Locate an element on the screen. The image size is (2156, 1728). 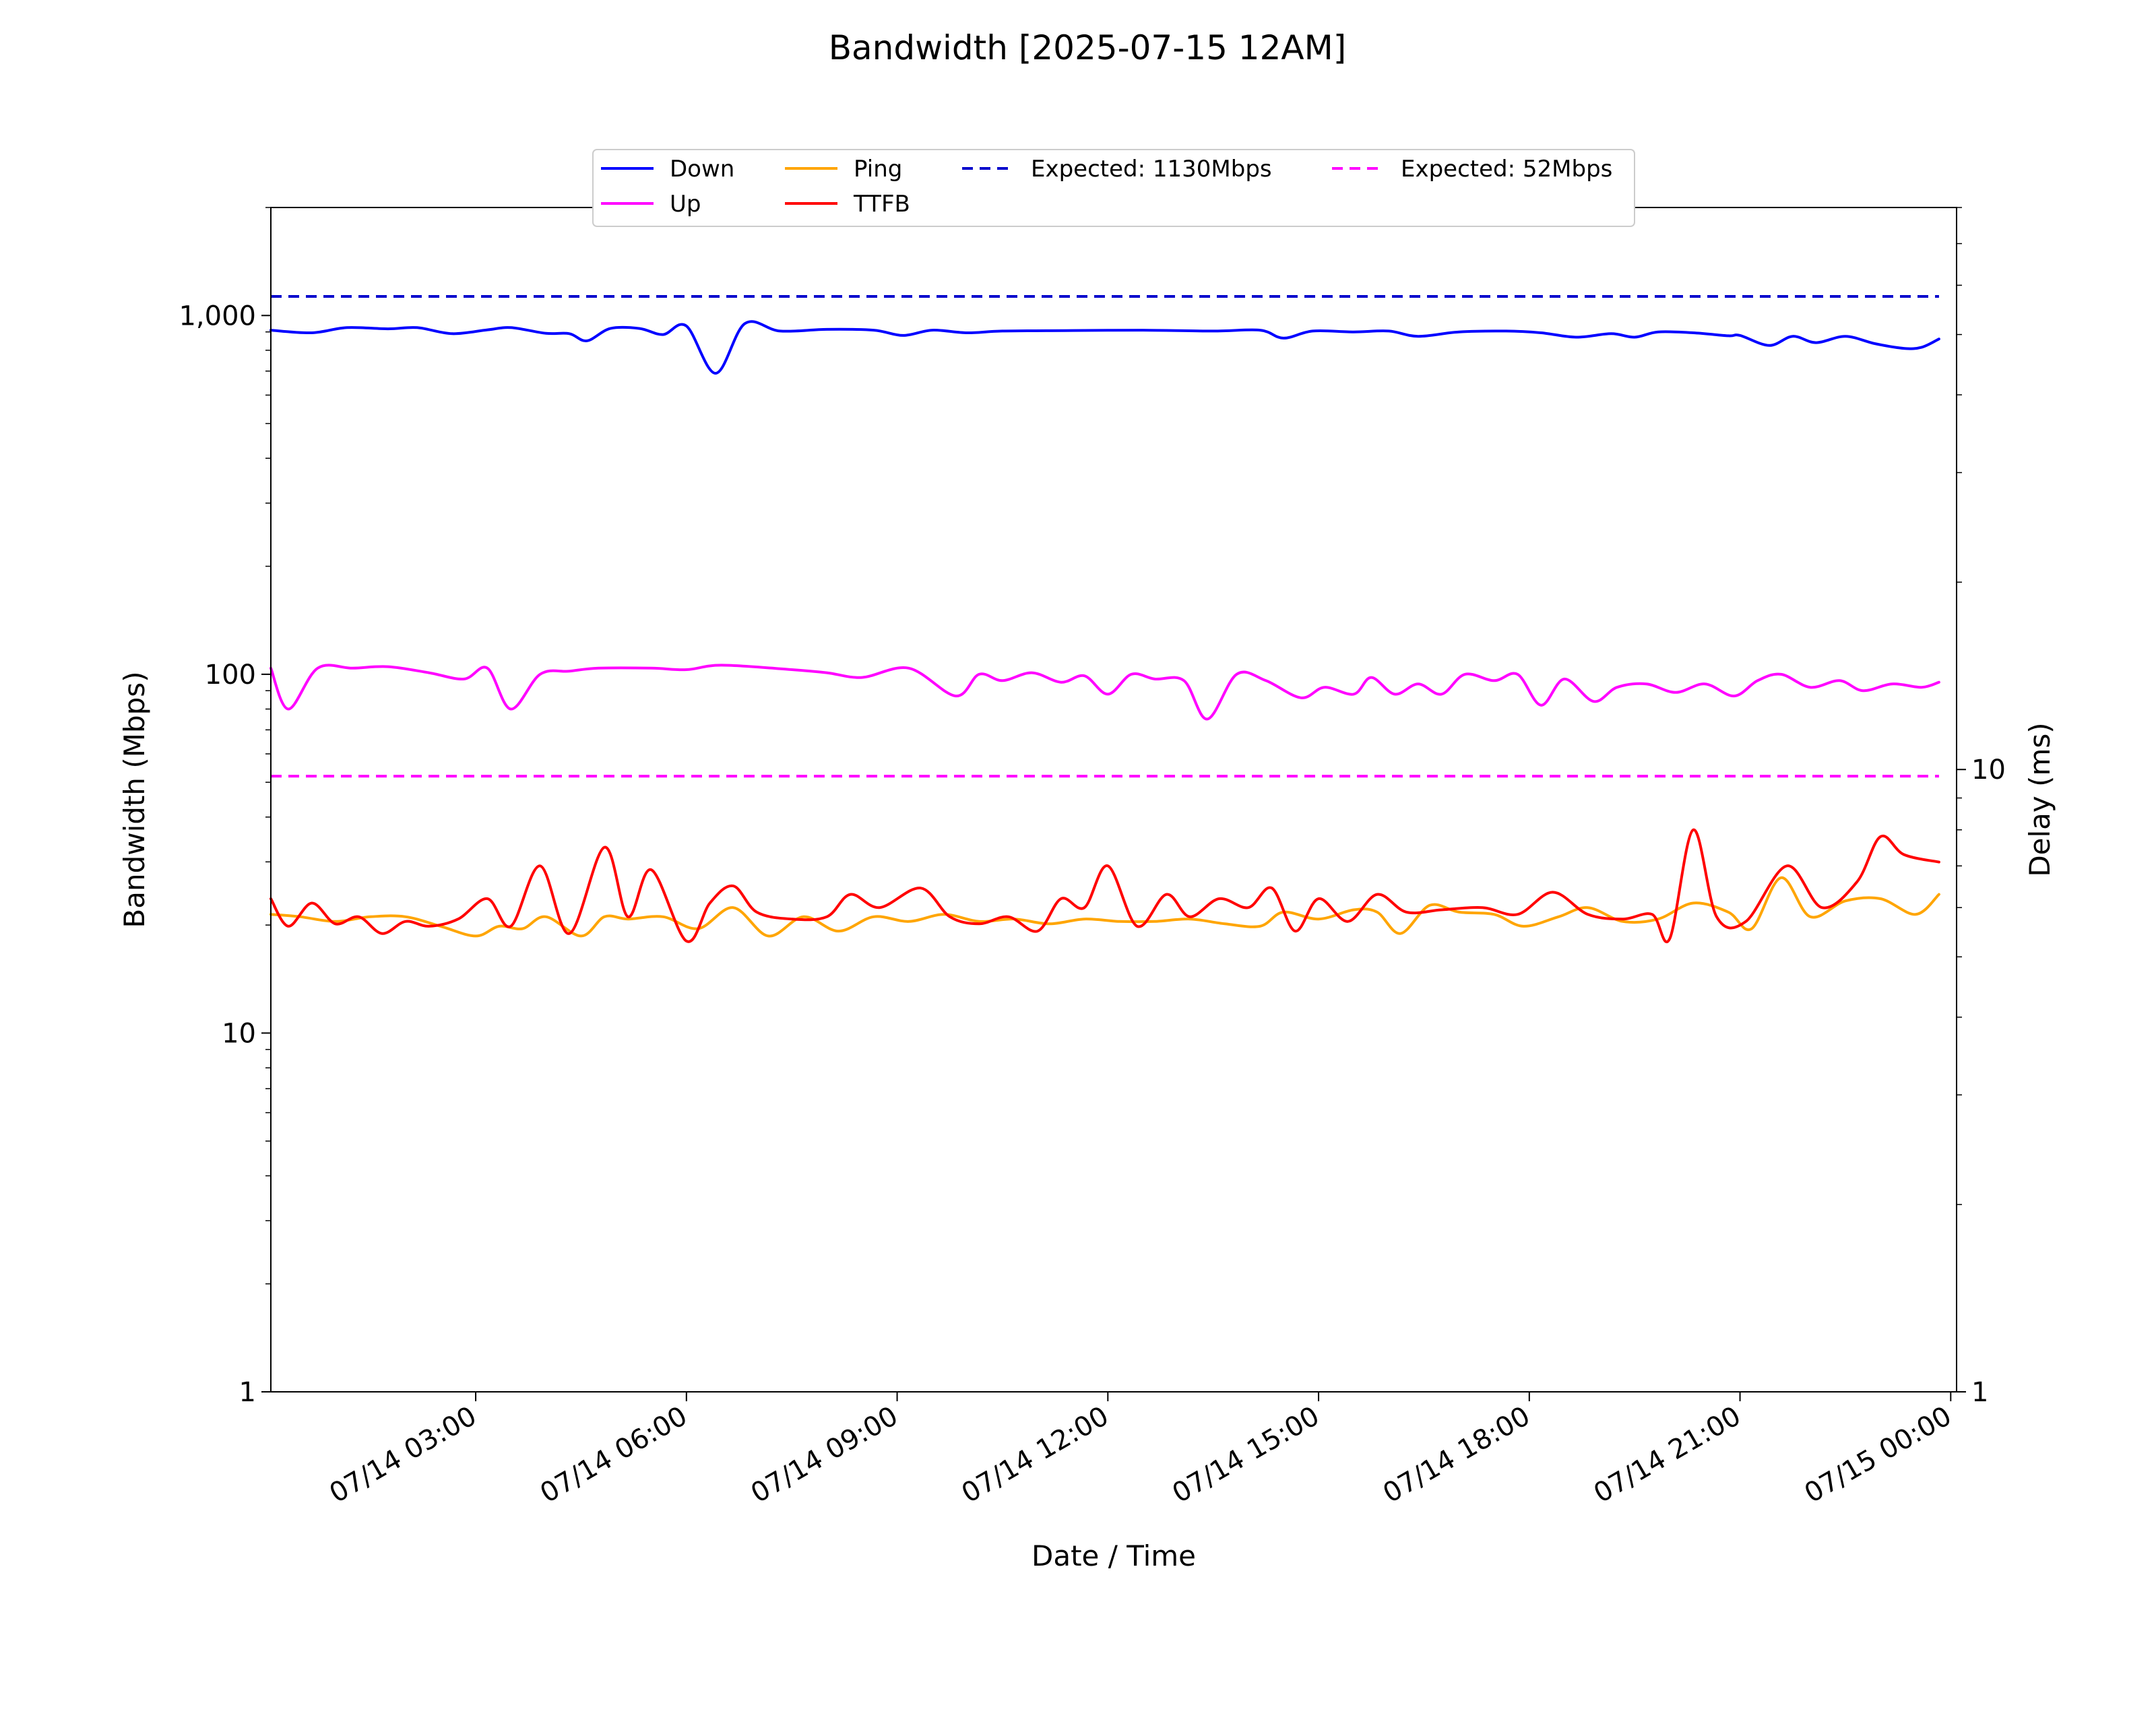
y-axis-right-label: Delay (ms) is located at coordinates (2039, 799).